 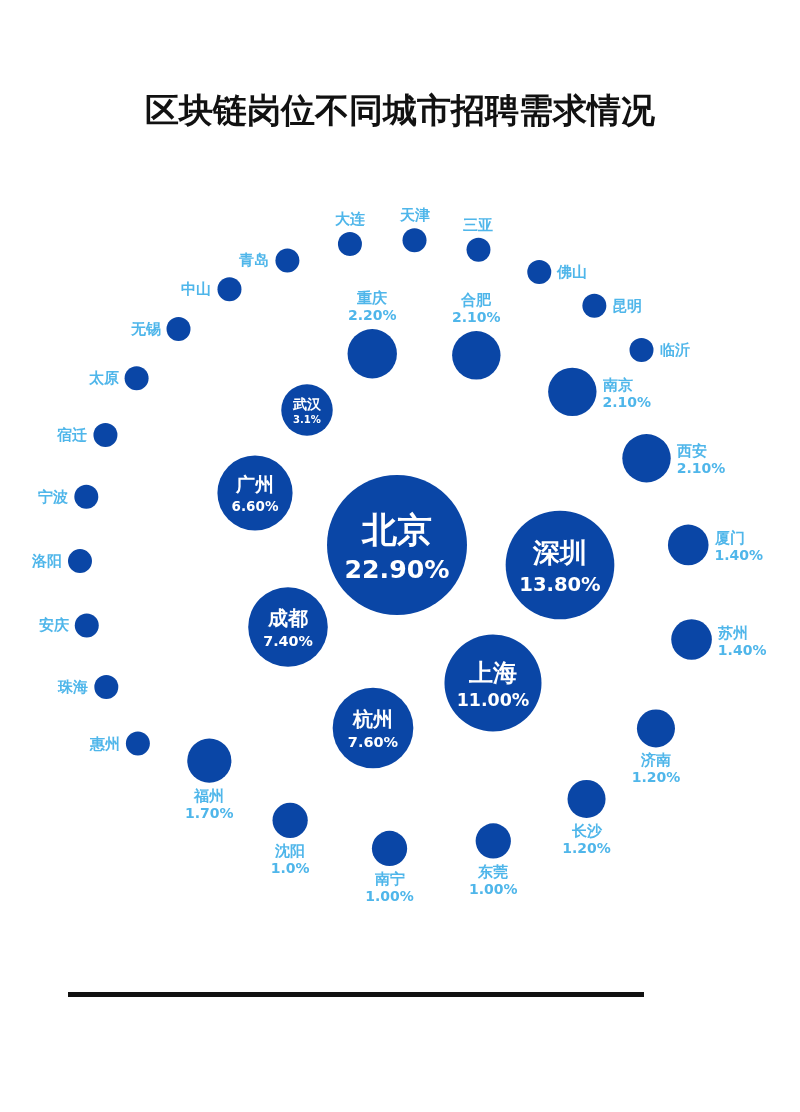 I want to click on category-label: 洛阳, so click(x=46, y=561).